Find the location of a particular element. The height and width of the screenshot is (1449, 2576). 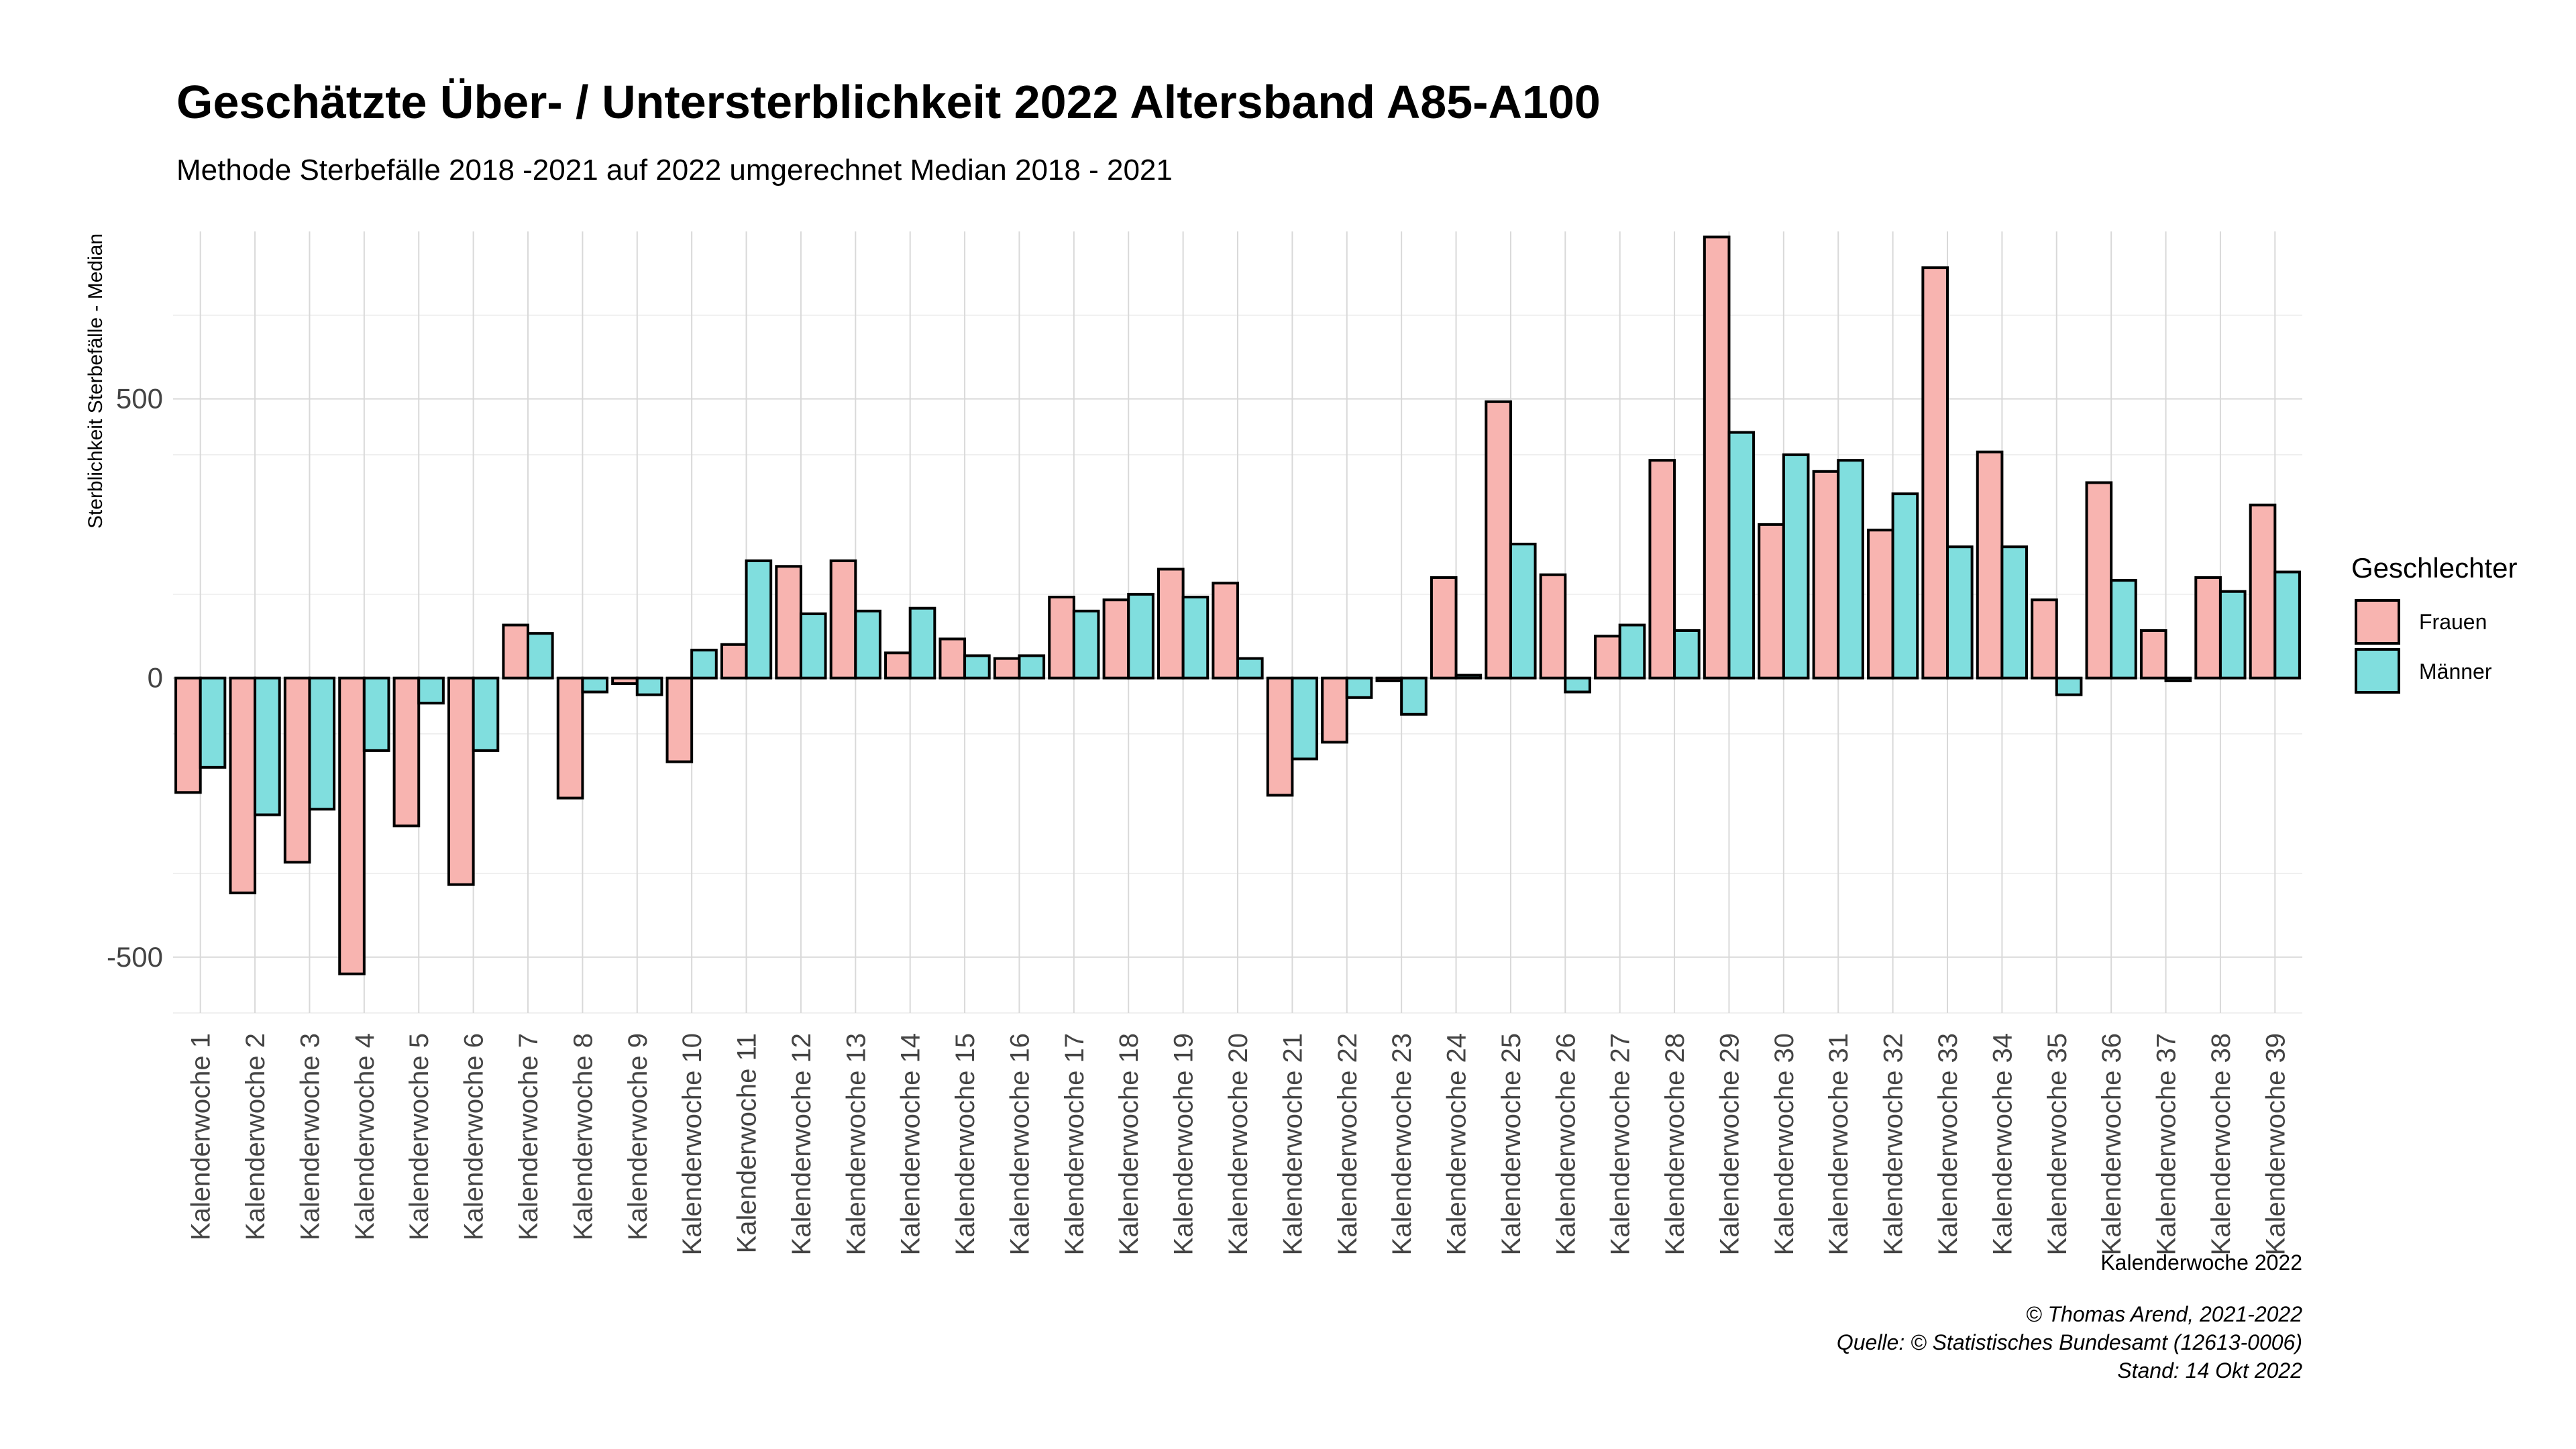

x-tick-label: Kalenderwoche 2 is located at coordinates (255, 1136).